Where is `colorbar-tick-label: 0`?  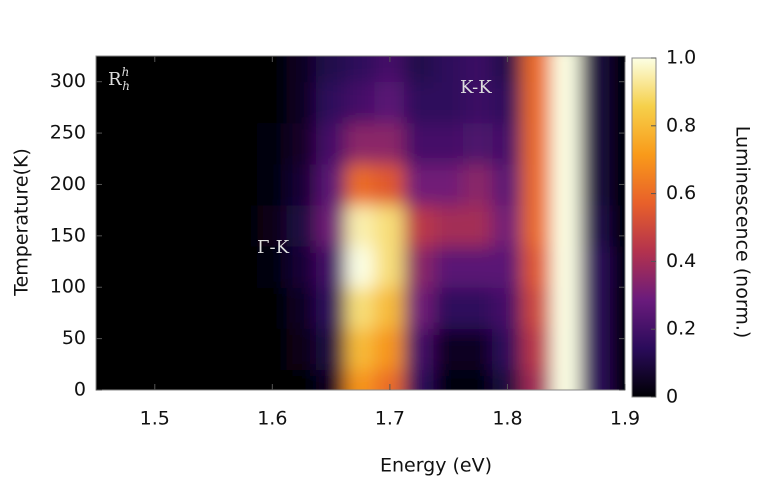
colorbar-tick-label: 0 is located at coordinates (672, 397).